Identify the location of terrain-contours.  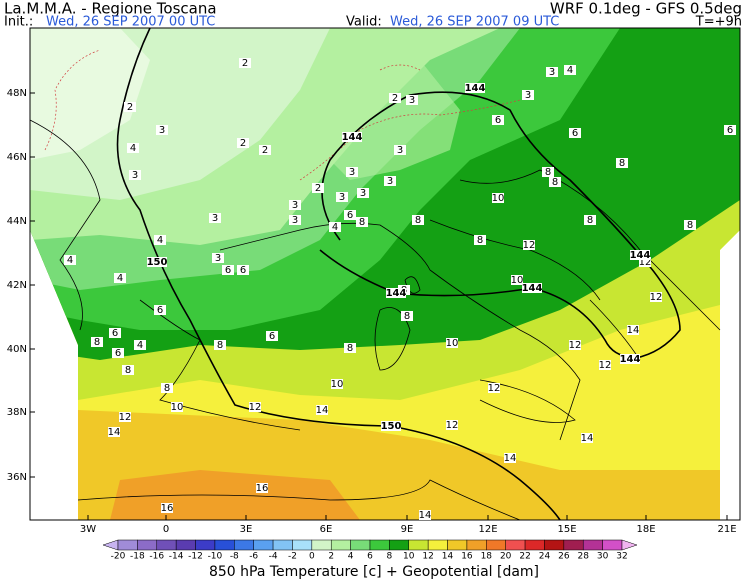
(282, 115).